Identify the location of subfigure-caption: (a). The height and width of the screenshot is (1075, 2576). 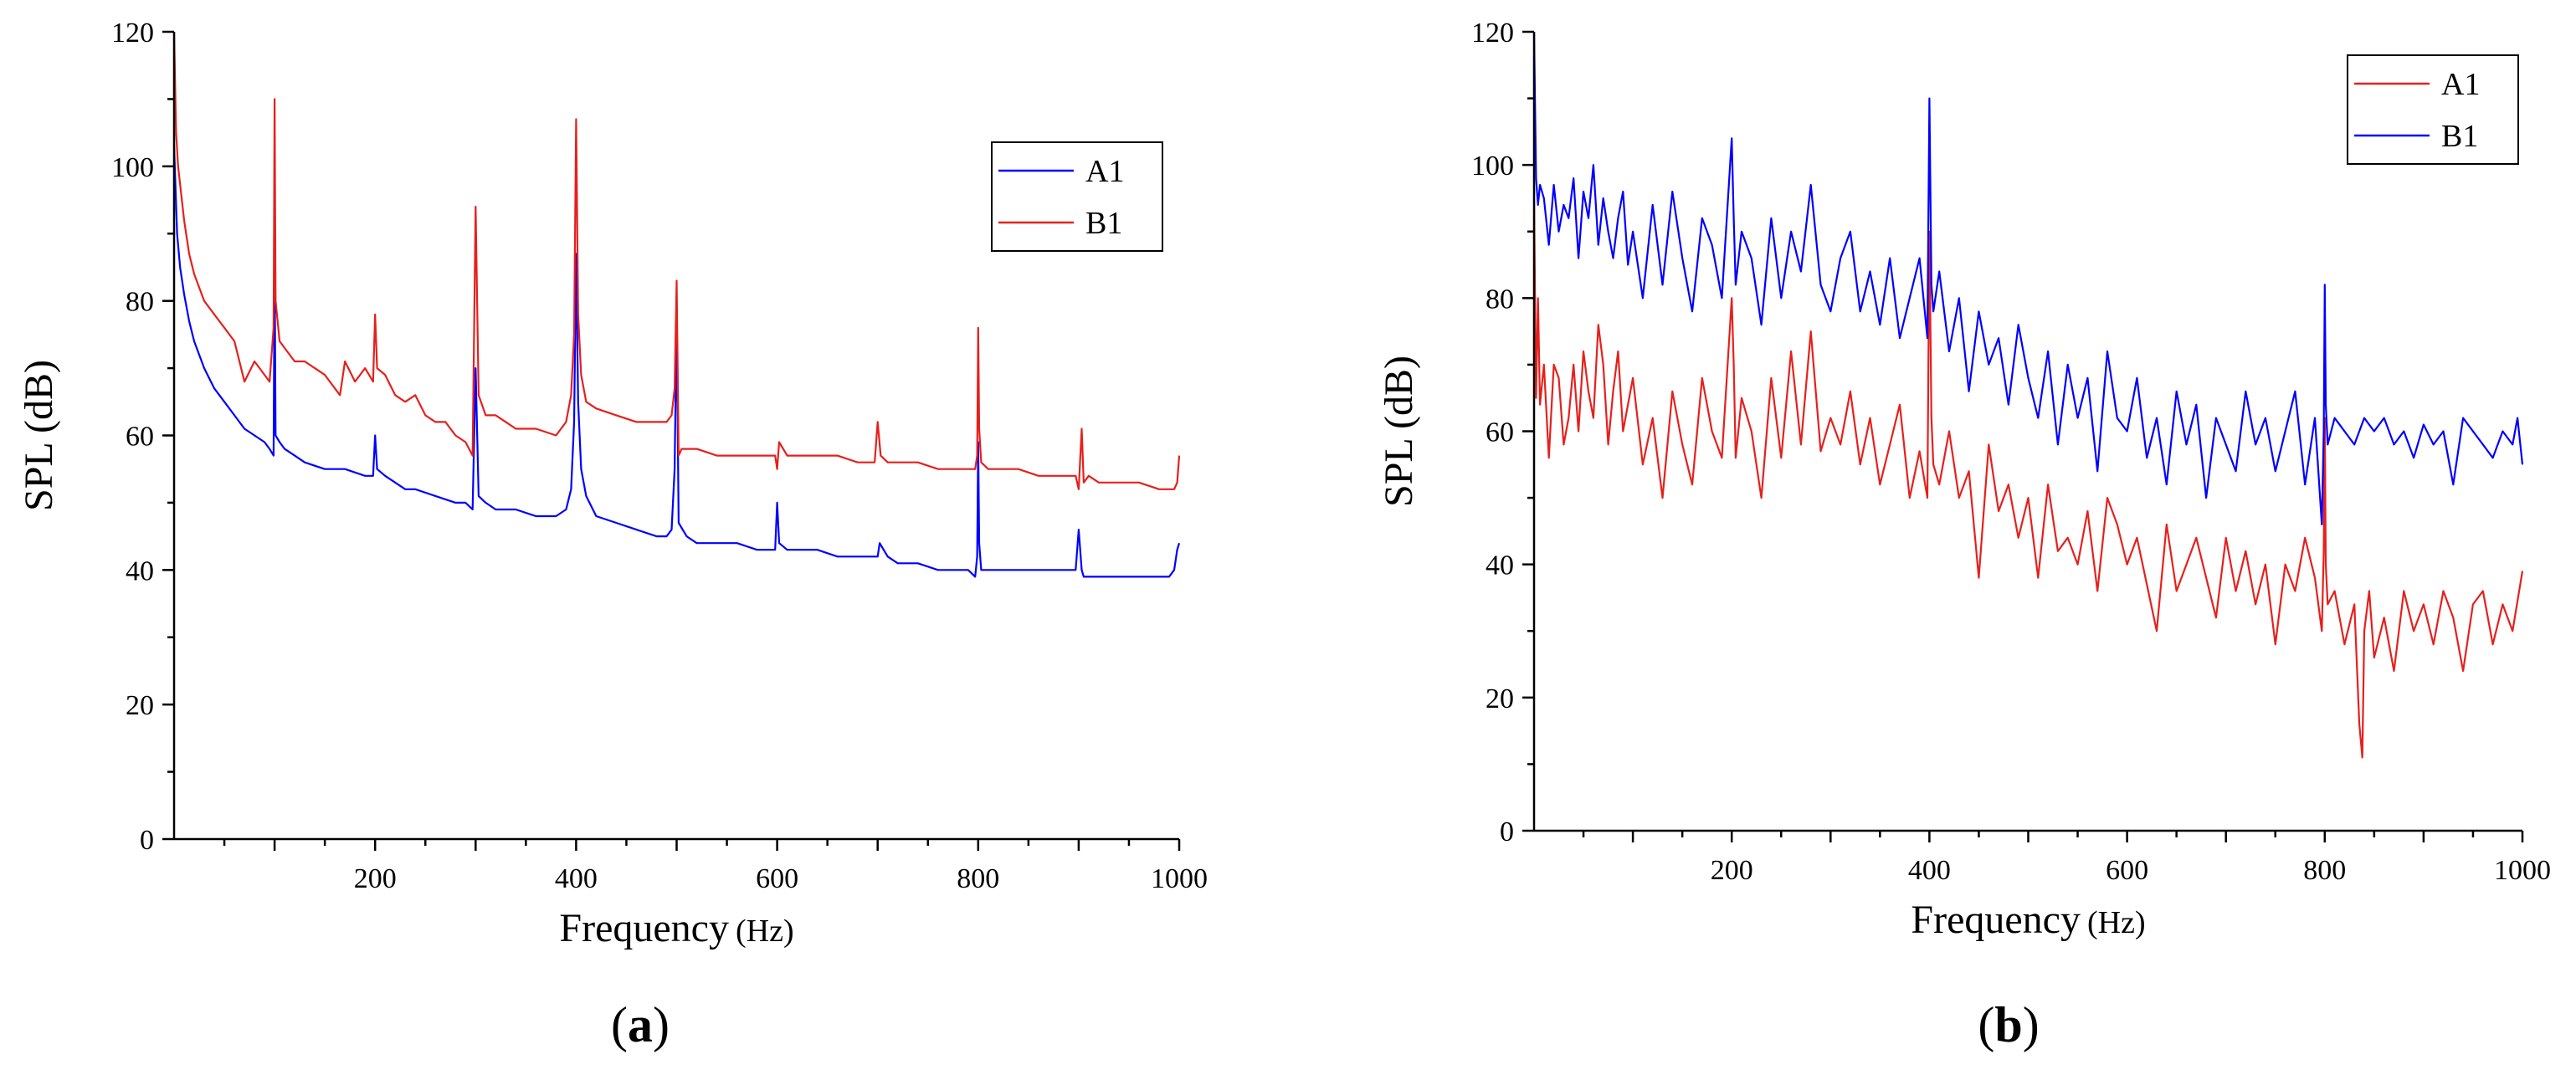
(640, 1024).